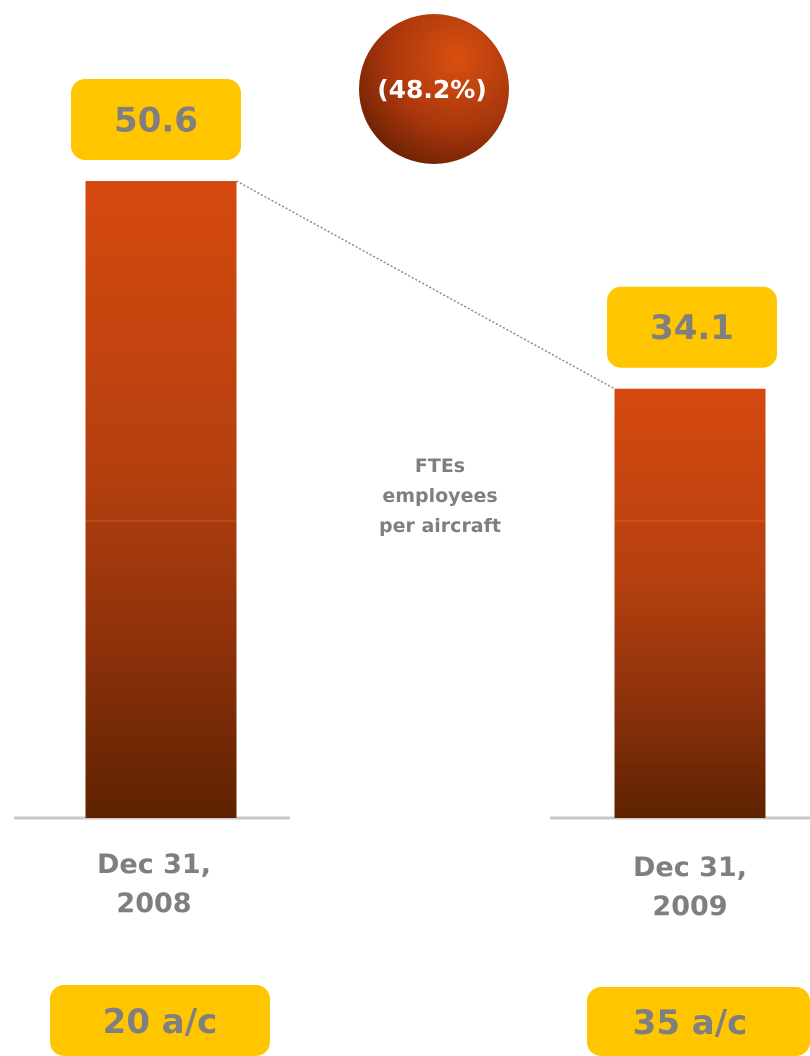 Image resolution: width=810 pixels, height=1056 pixels. I want to click on aircraft-box-2009, so click(698, 1021).